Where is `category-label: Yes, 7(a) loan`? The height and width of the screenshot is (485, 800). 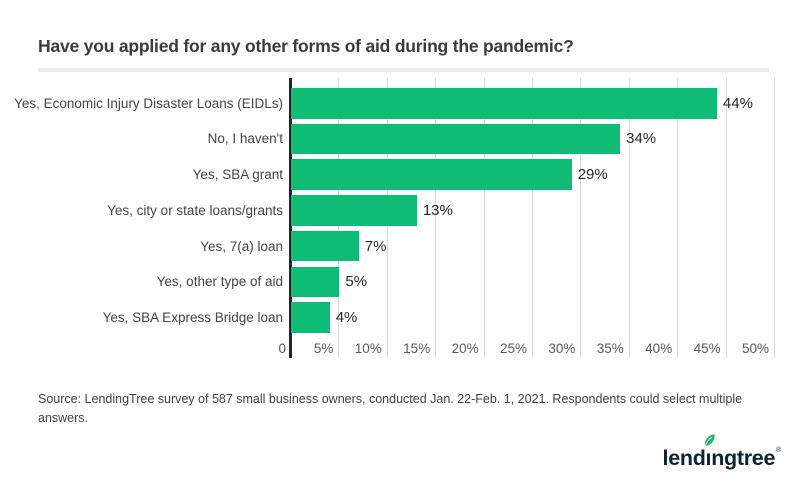 category-label: Yes, 7(a) loan is located at coordinates (241, 246).